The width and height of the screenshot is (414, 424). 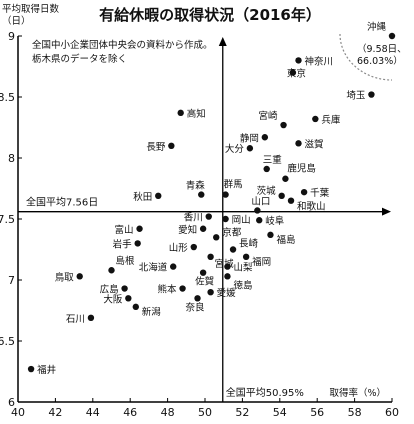 What do you see at coordinates (156, 147) in the screenshot?
I see `point-label: 長野` at bounding box center [156, 147].